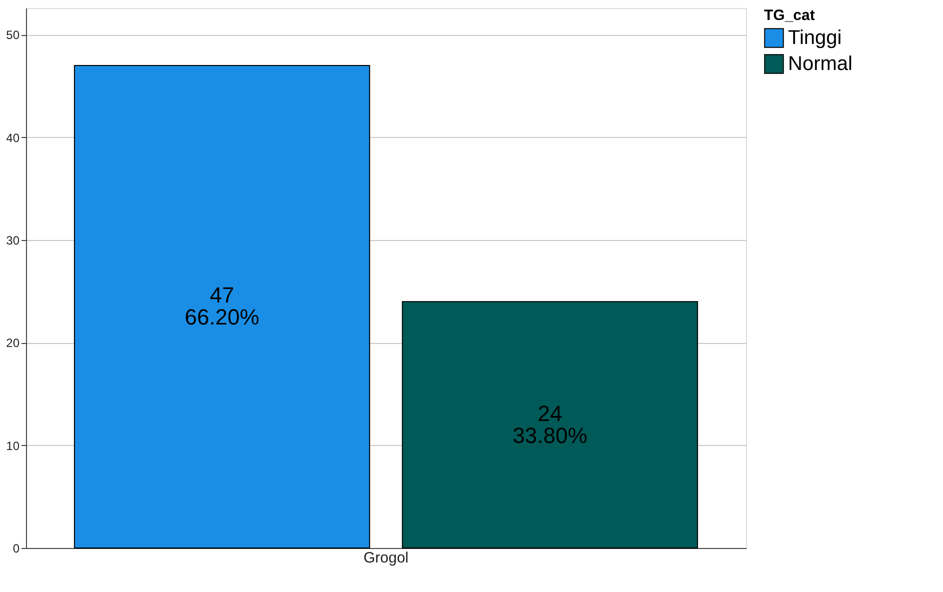  Describe the element at coordinates (386, 558) in the screenshot. I see `x-tick-label: Grogol` at that location.